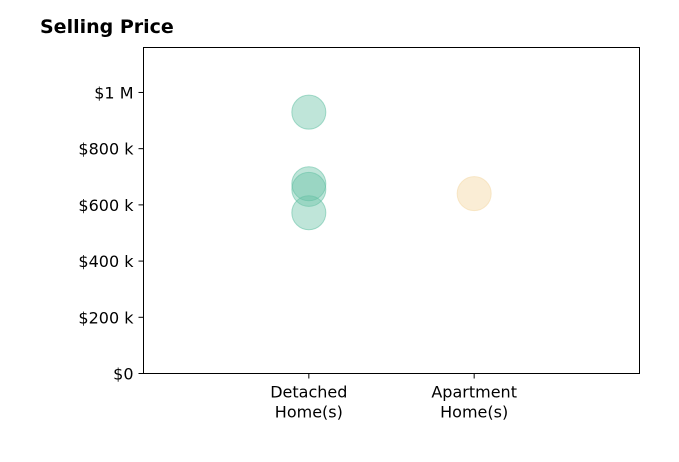 This screenshot has height=462, width=679. What do you see at coordinates (107, 27) in the screenshot?
I see `chart-title: Selling Price` at bounding box center [107, 27].